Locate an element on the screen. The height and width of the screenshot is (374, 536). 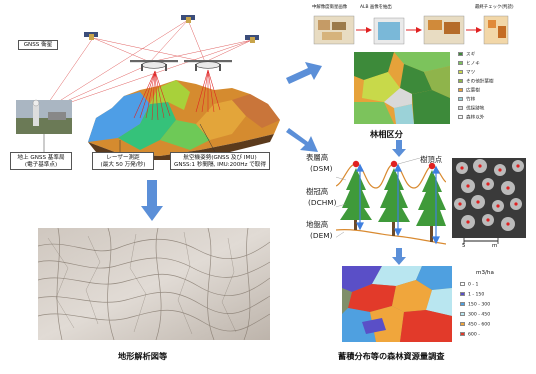
arrow-down-terrain-icon is located at coordinates (152, 200).